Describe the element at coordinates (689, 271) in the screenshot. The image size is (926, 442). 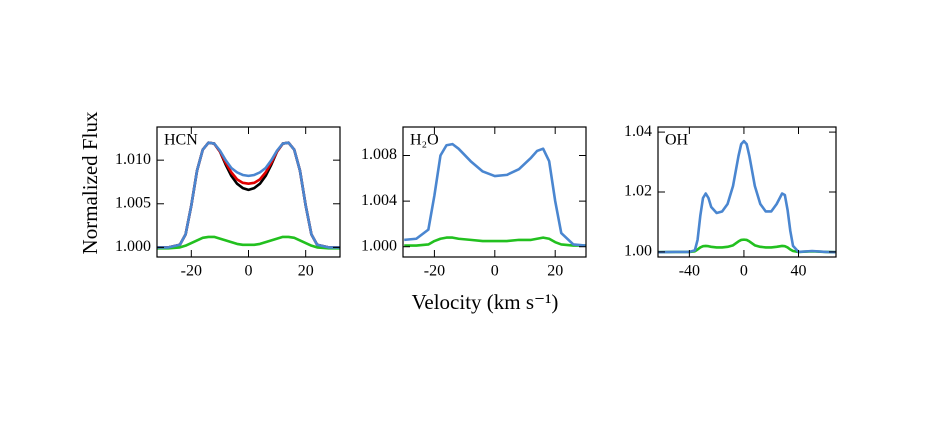
I see `x-tick-label: -40` at that location.